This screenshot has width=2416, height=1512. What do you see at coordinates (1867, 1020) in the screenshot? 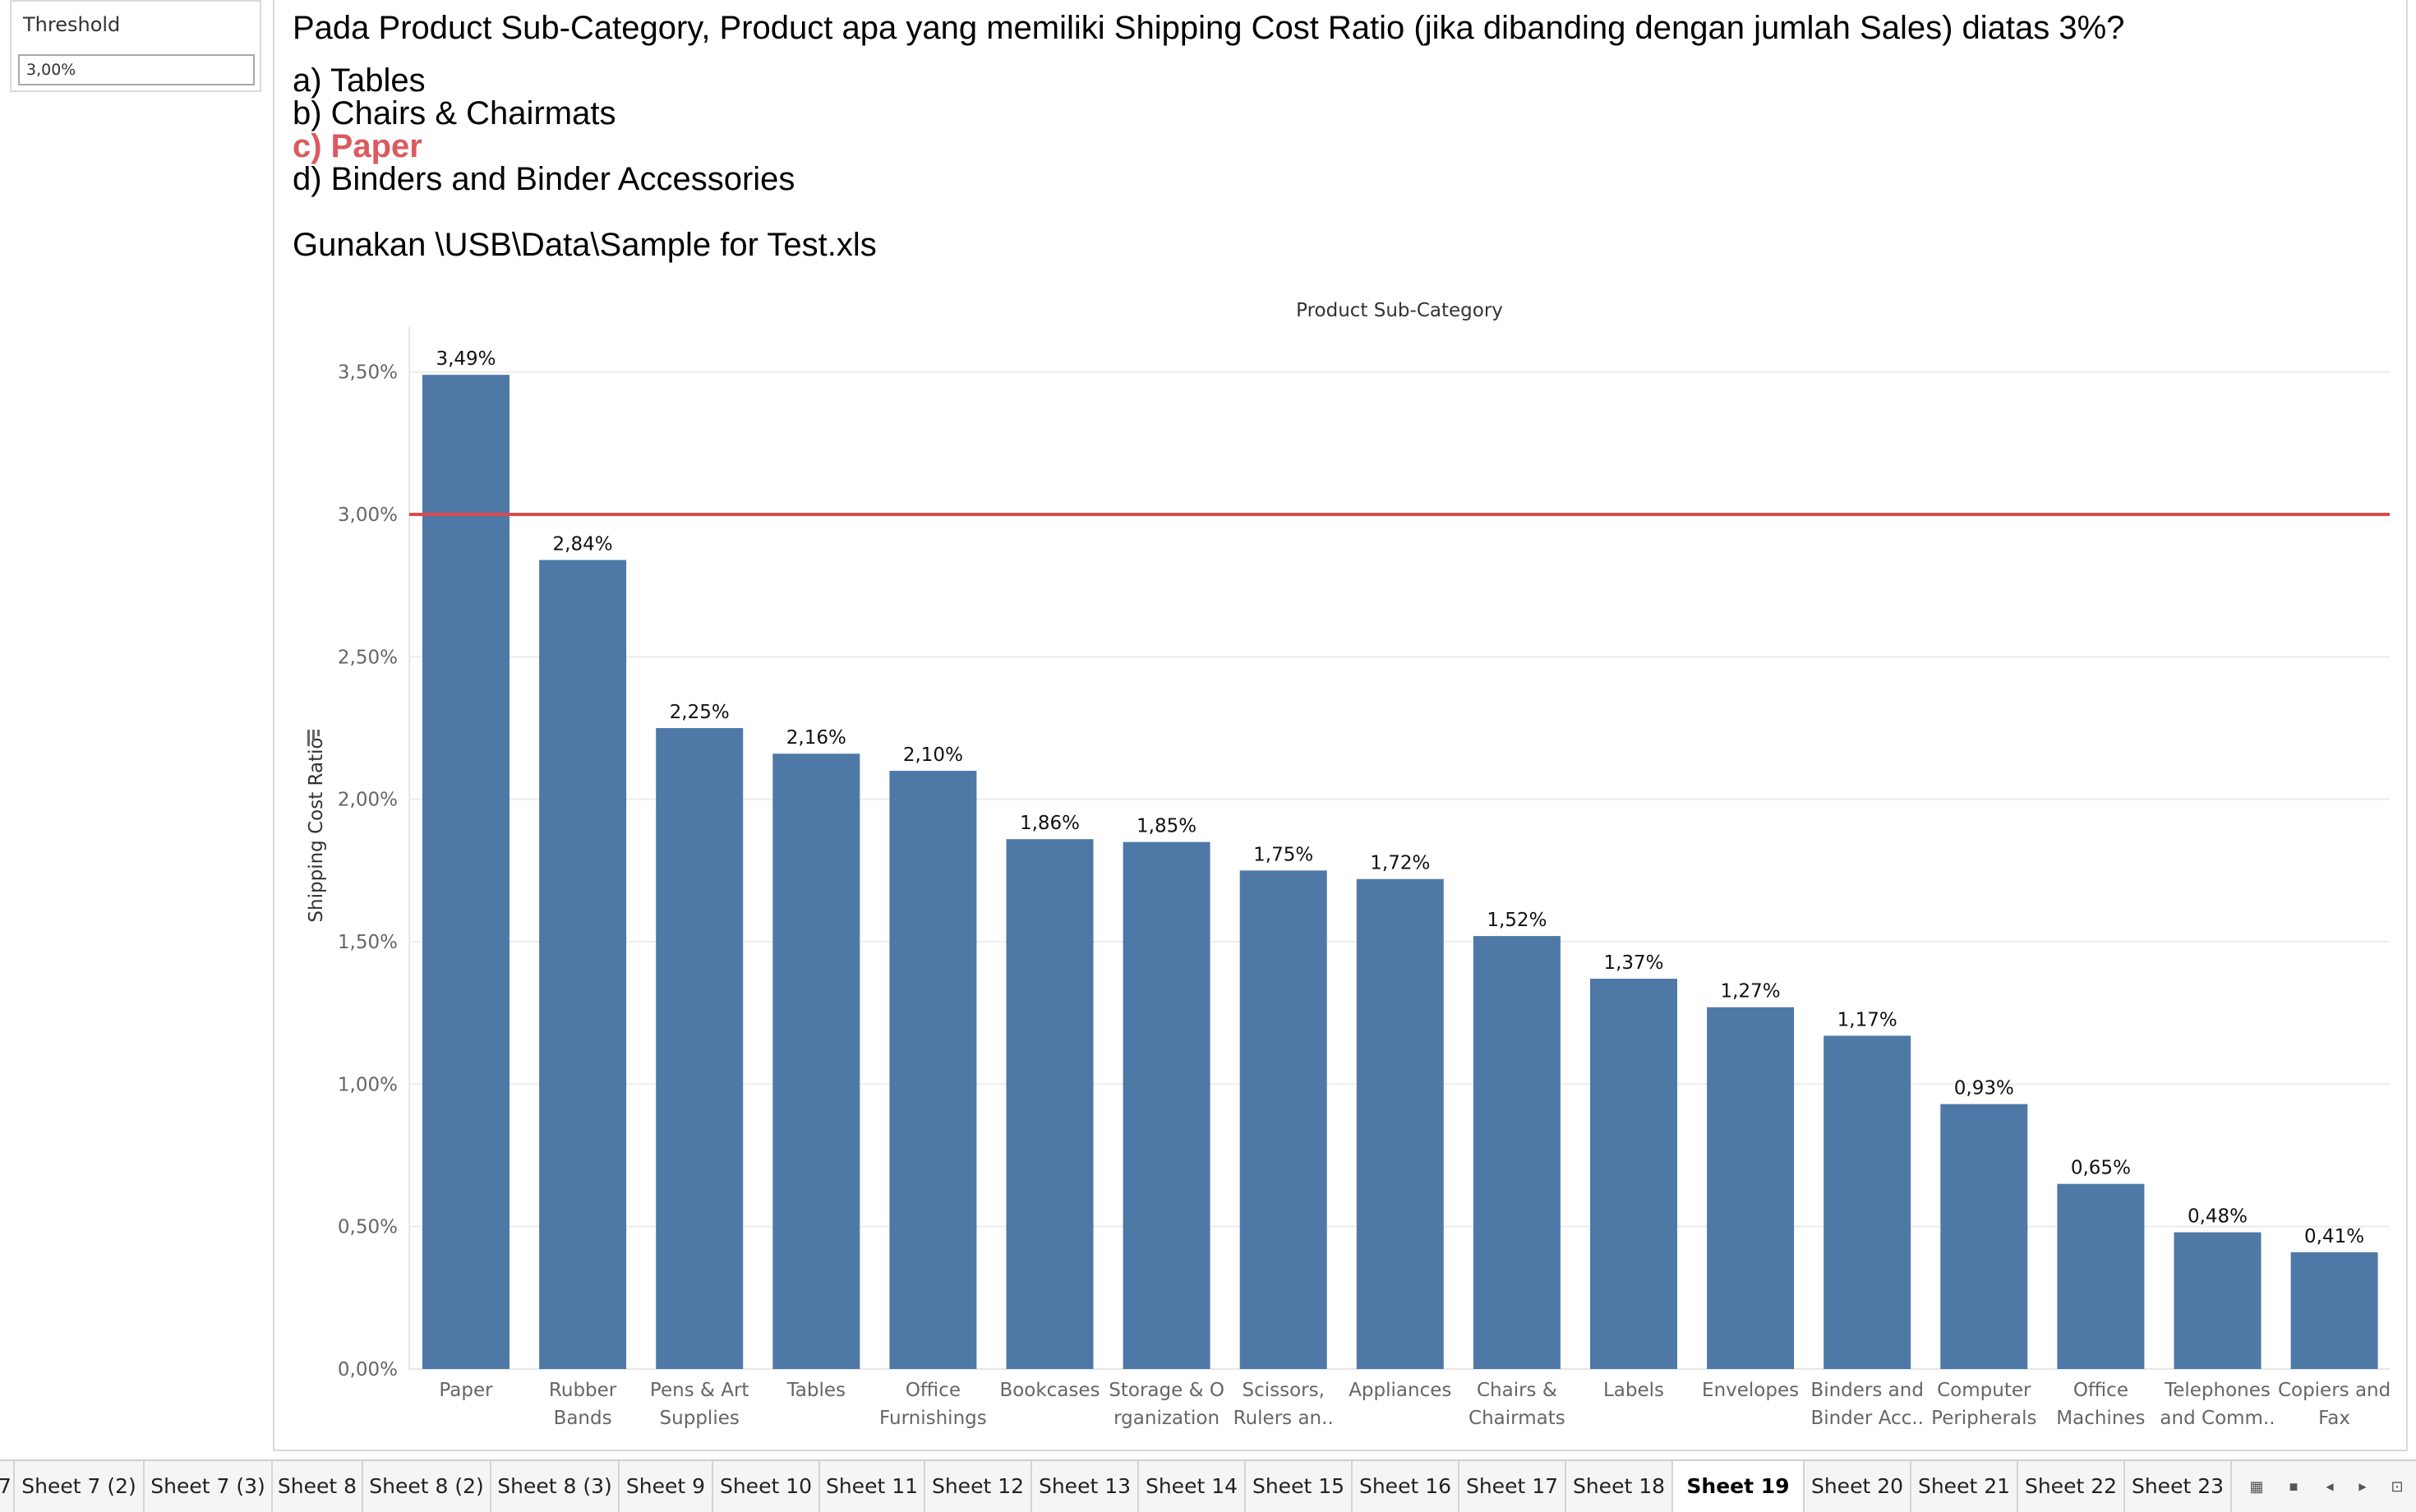
I see `bar-value-label: 1,17%` at bounding box center [1867, 1020].